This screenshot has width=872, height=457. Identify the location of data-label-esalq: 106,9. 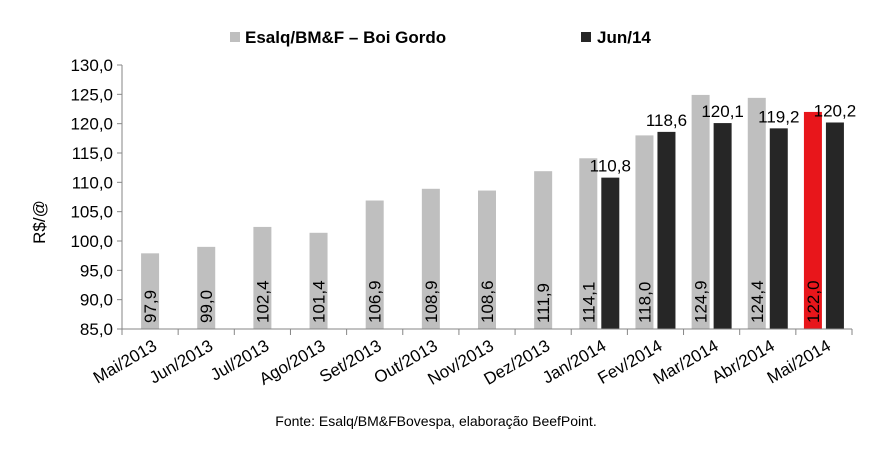
(375, 301).